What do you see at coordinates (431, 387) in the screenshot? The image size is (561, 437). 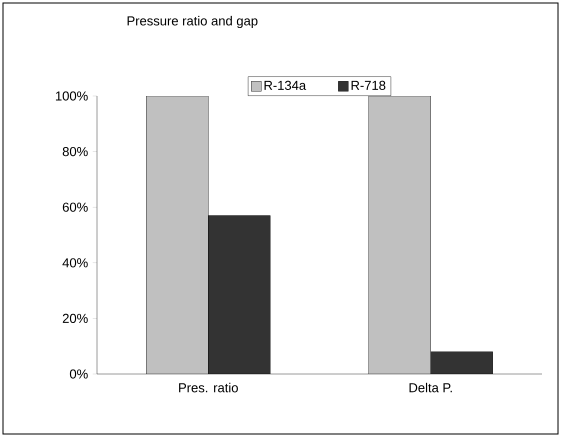 I see `x-tick-label: Delta P.` at bounding box center [431, 387].